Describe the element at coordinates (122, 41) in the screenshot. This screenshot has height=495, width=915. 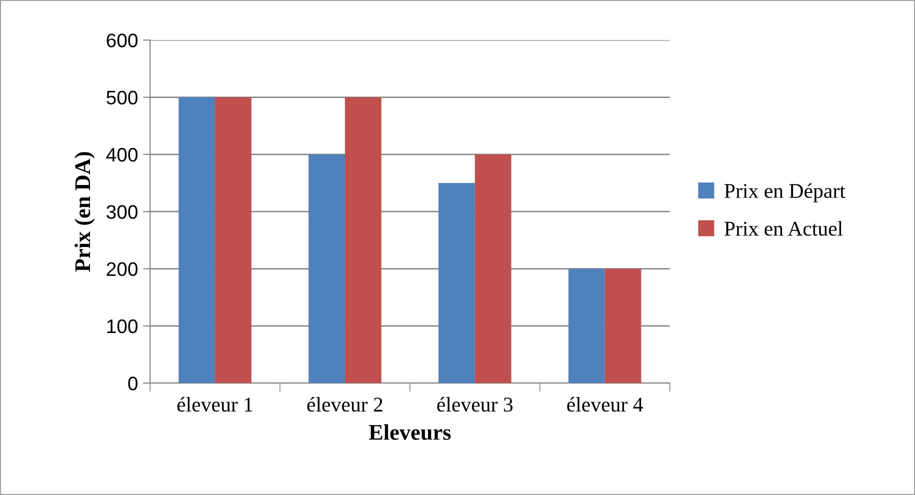
I see `y-tick-label: 600` at that location.